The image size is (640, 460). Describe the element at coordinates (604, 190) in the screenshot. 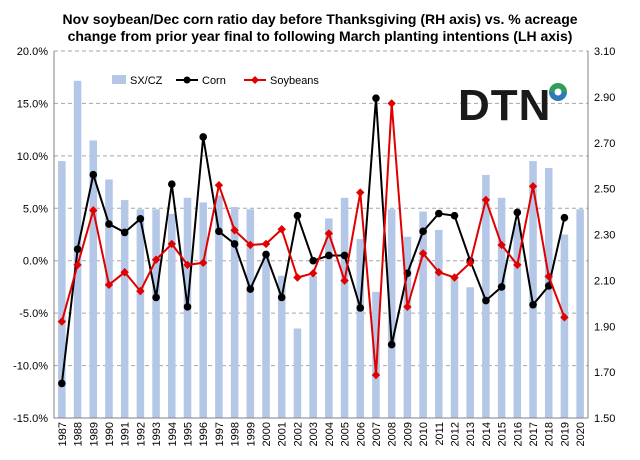

I see `right-tick-label: 2.50` at that location.